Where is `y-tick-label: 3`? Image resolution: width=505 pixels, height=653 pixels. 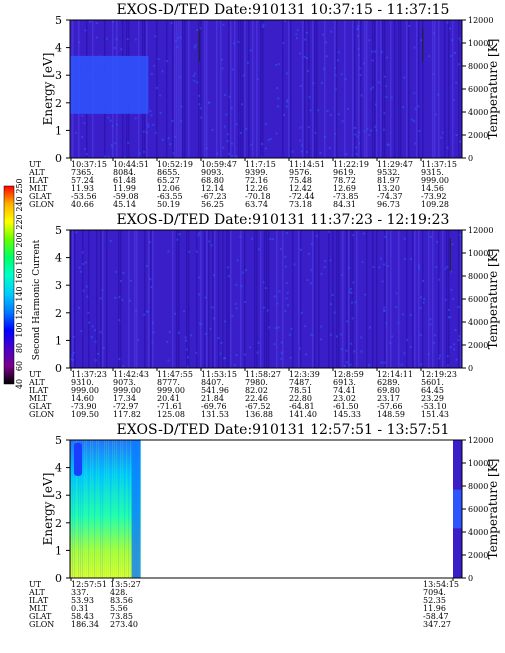 y-tick-label: 3 is located at coordinates (58, 285).